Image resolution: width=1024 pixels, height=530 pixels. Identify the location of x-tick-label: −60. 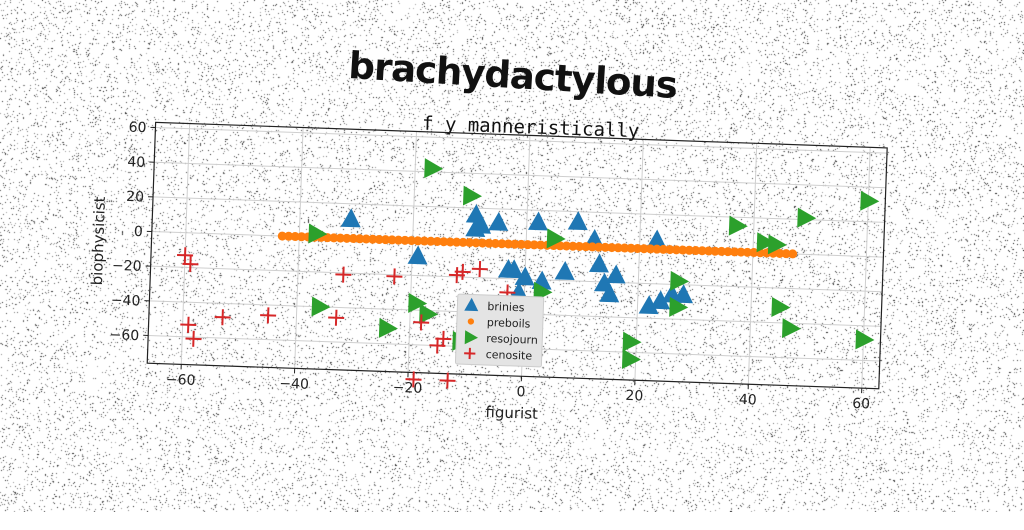
(181, 380).